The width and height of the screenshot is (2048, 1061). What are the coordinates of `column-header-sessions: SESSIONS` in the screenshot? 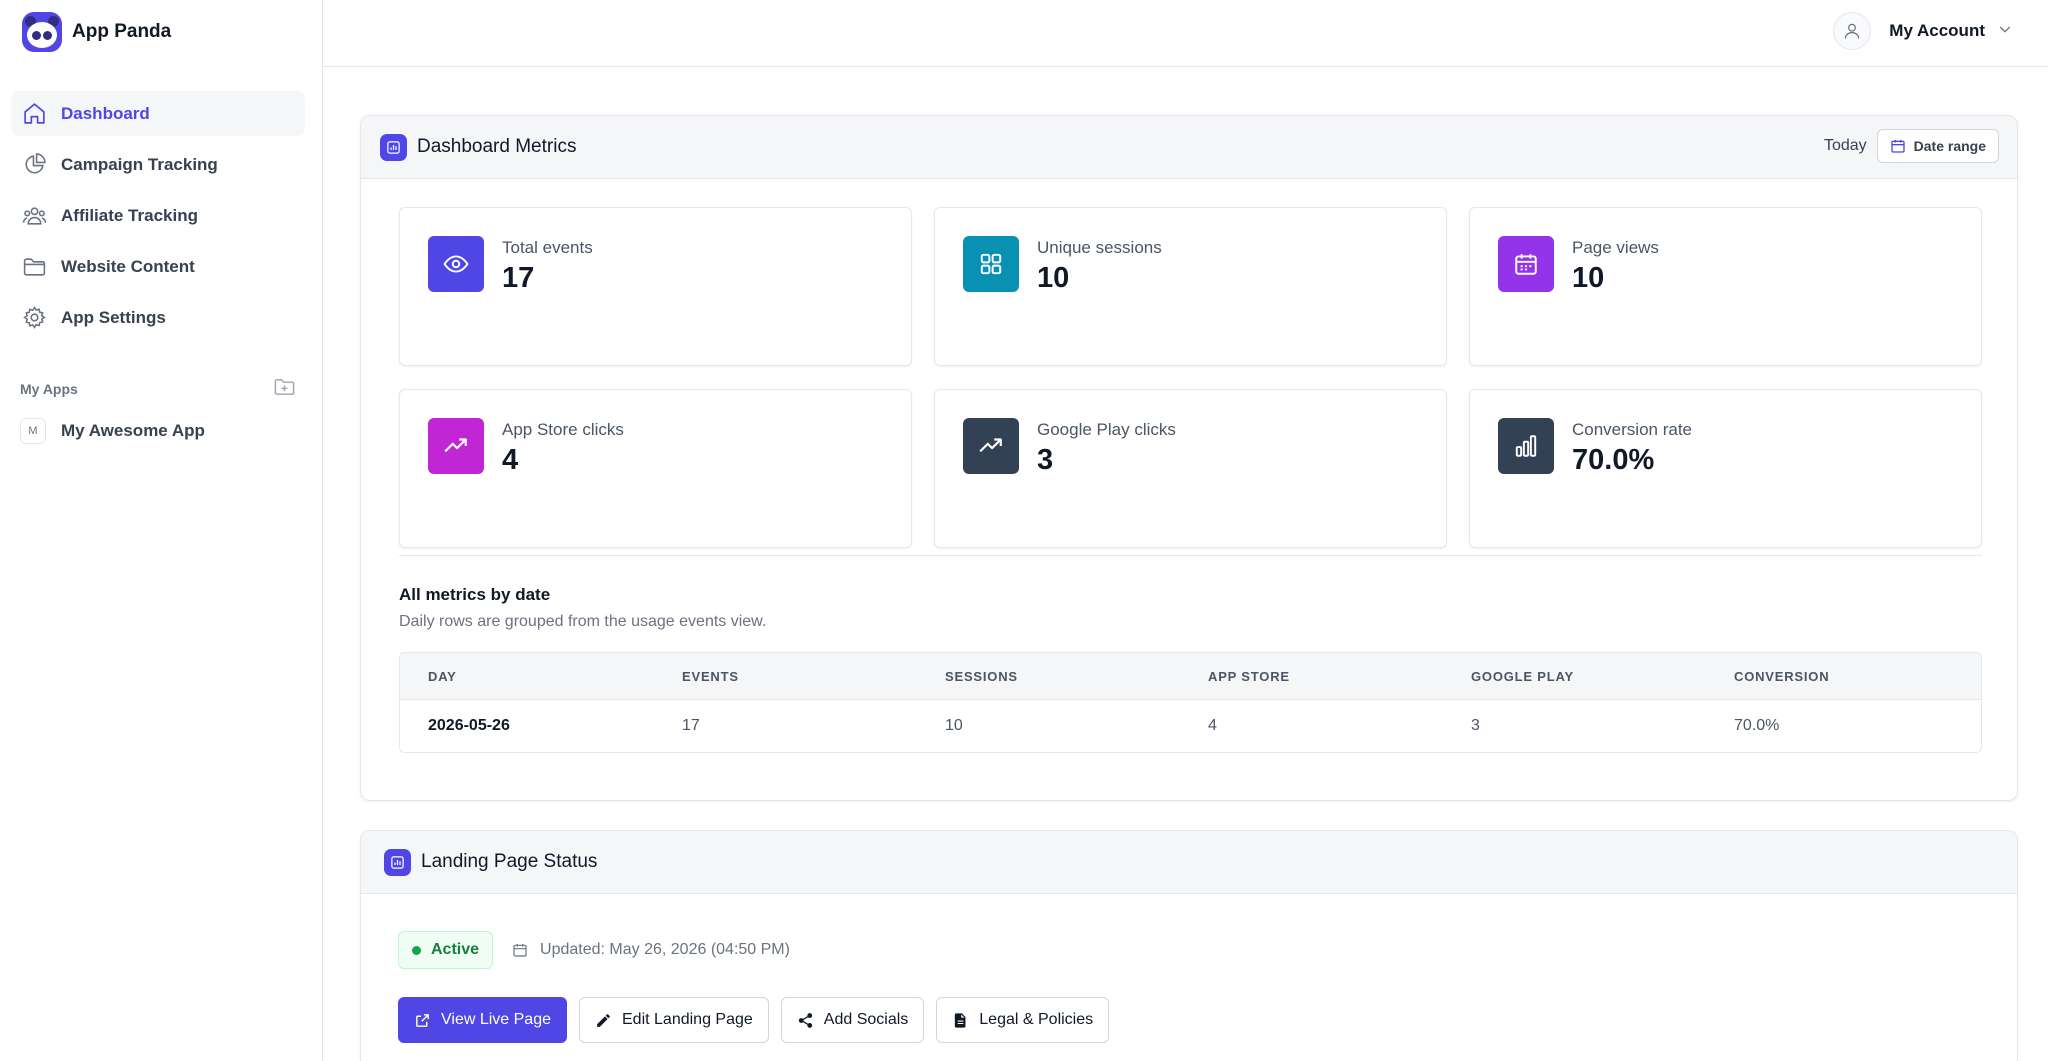 It's located at (981, 676).